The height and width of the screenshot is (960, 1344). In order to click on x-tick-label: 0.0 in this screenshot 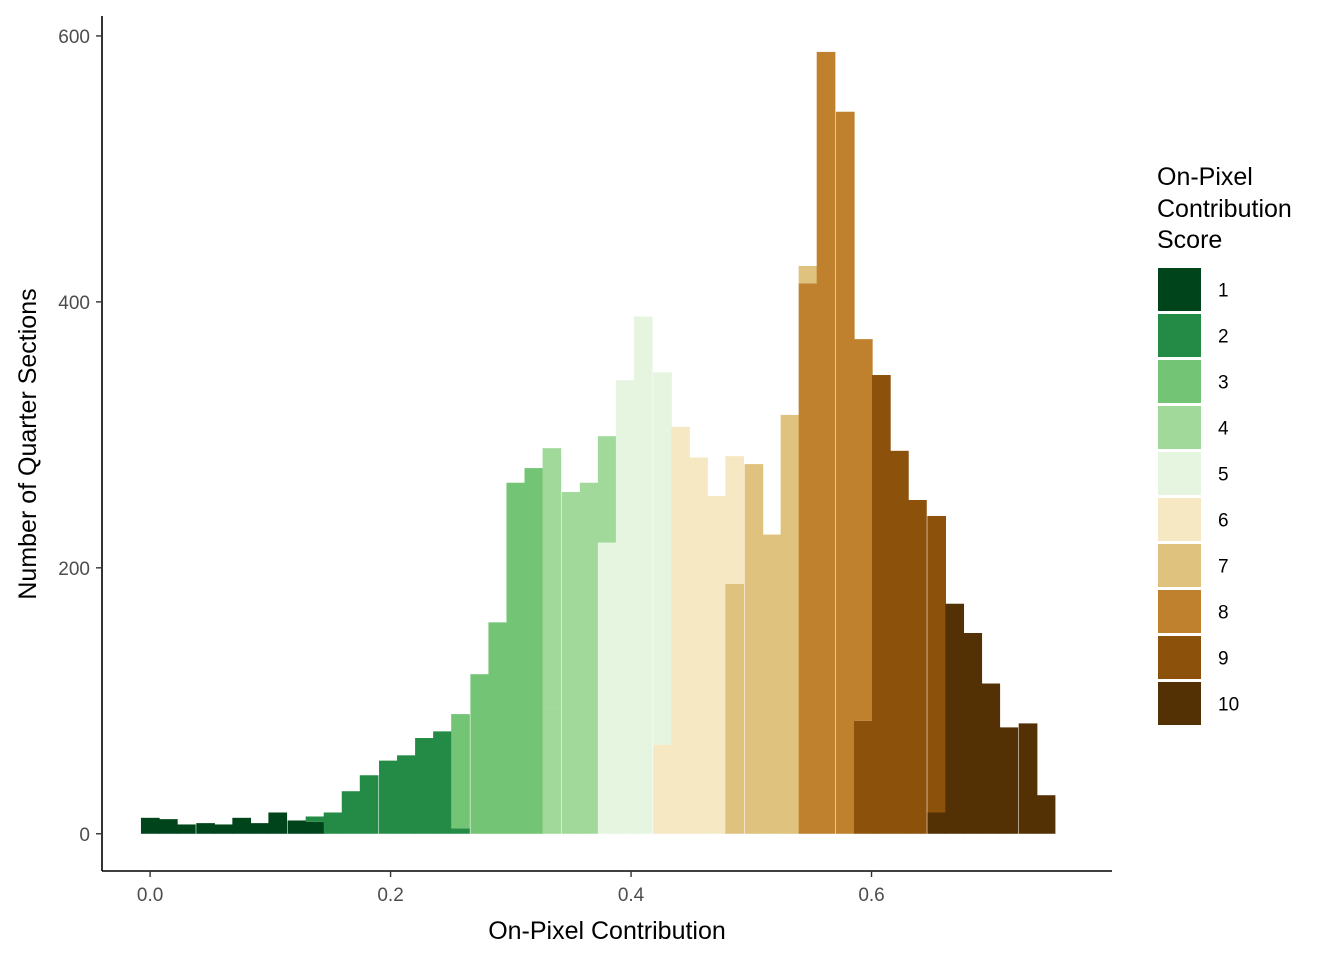, I will do `click(150, 895)`.